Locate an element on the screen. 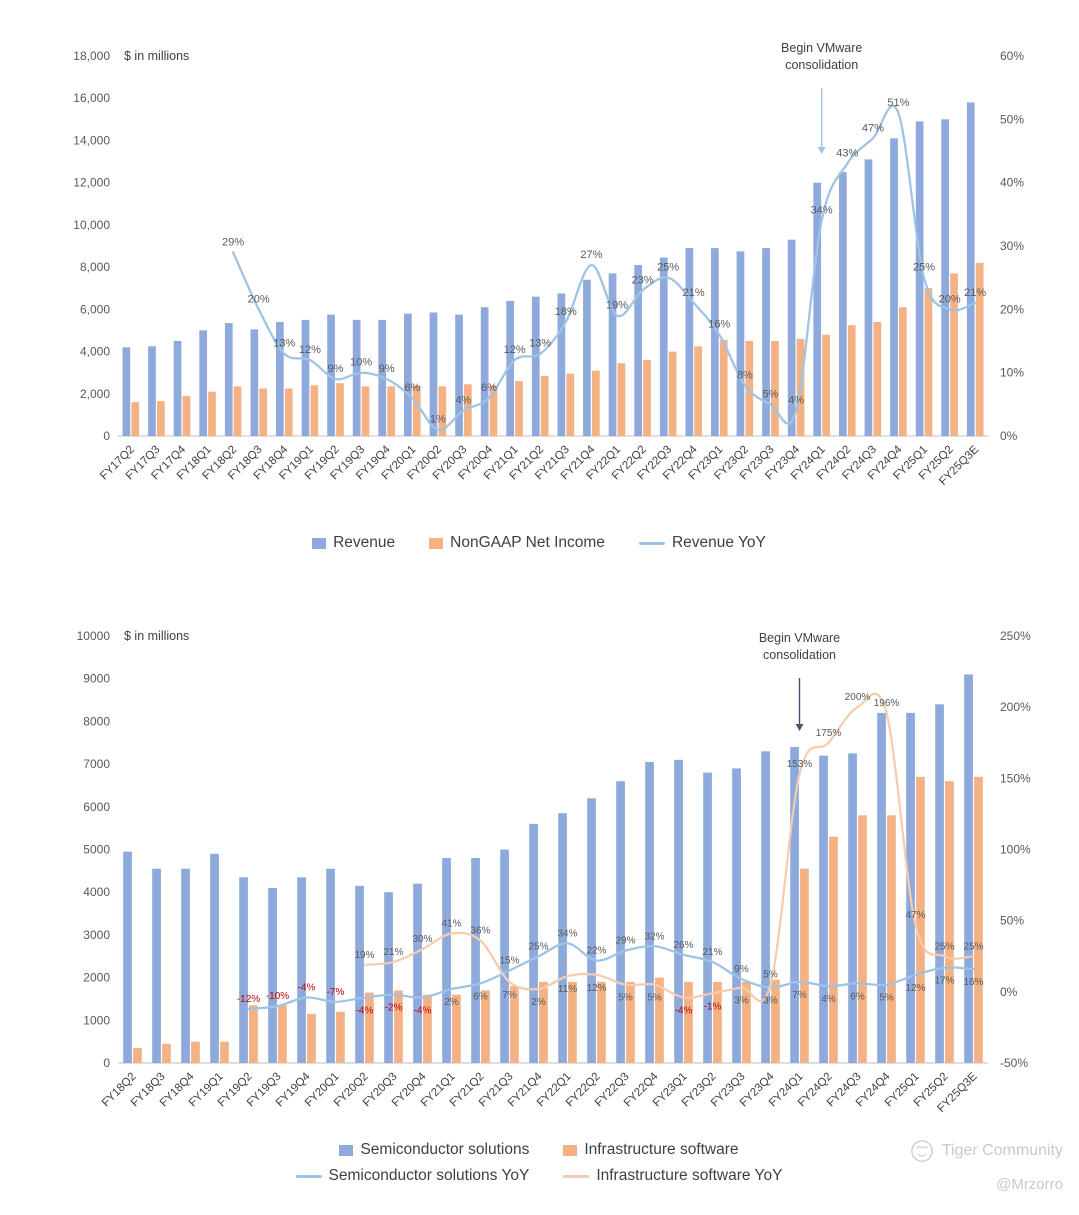  legend-label-semiconductor: Semiconductor solutions is located at coordinates (445, 1149).